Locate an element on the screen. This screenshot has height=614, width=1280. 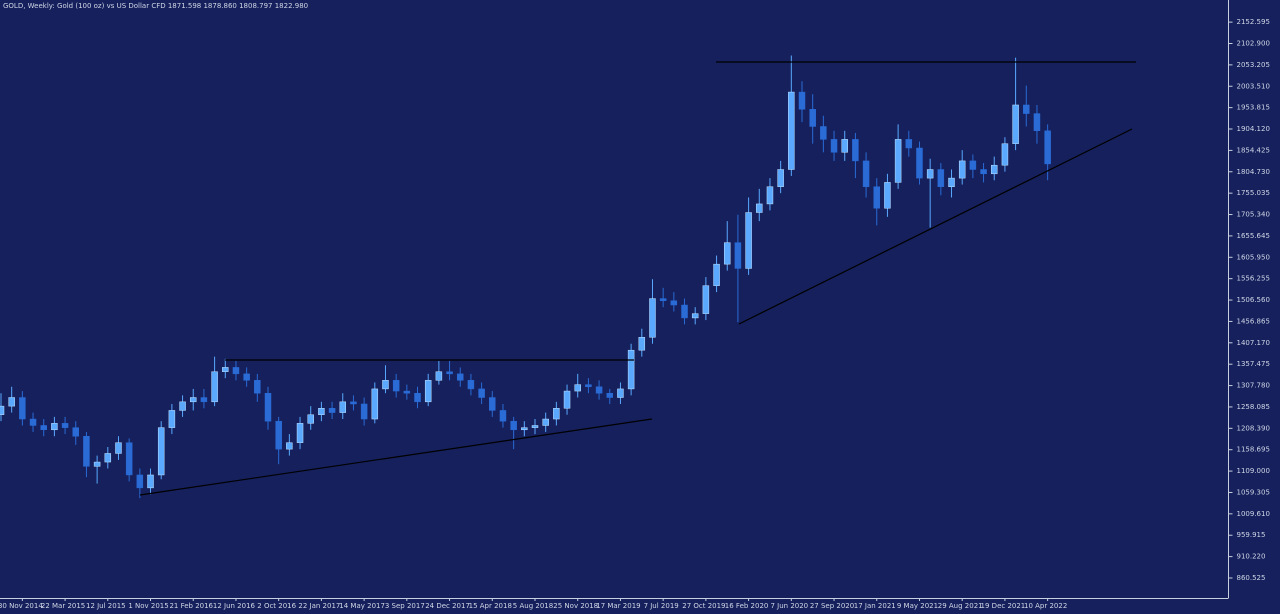
x-tick-label: 27 Sep 2020 is located at coordinates (832, 606).